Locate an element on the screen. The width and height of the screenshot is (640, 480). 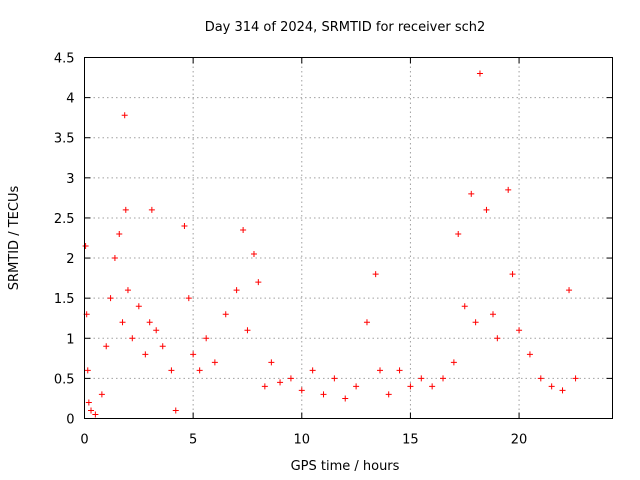
y-tick-label: 0 is located at coordinates (70, 420).